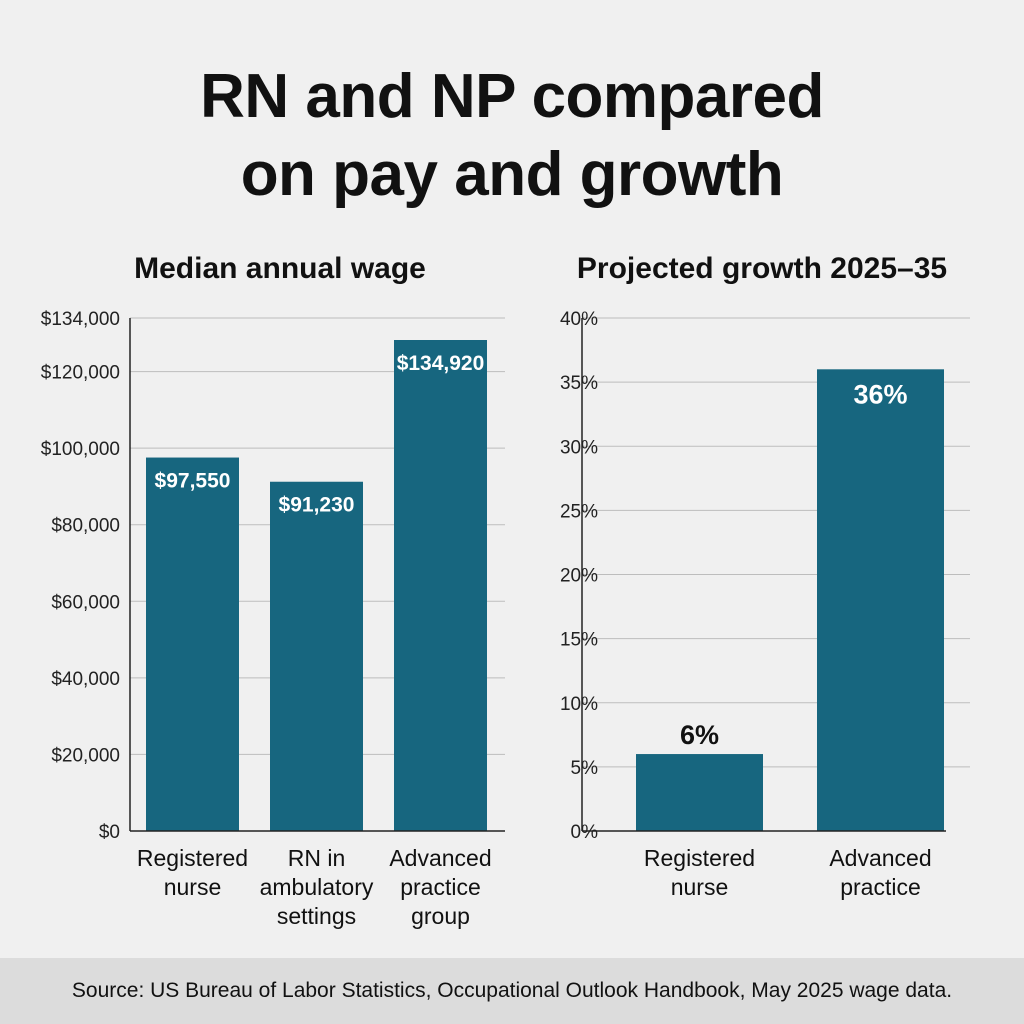  Describe the element at coordinates (880, 858) in the screenshot. I see `chart-2-category-label: Advanced` at that location.